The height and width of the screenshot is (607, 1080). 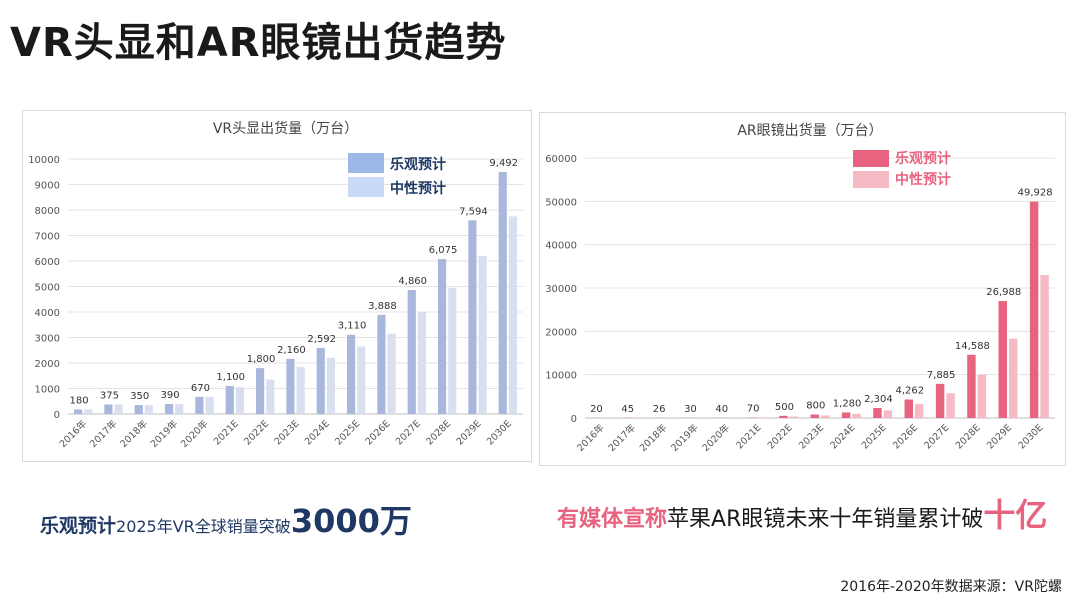 I want to click on vr-legend-label: 乐观预计, so click(x=418, y=164).